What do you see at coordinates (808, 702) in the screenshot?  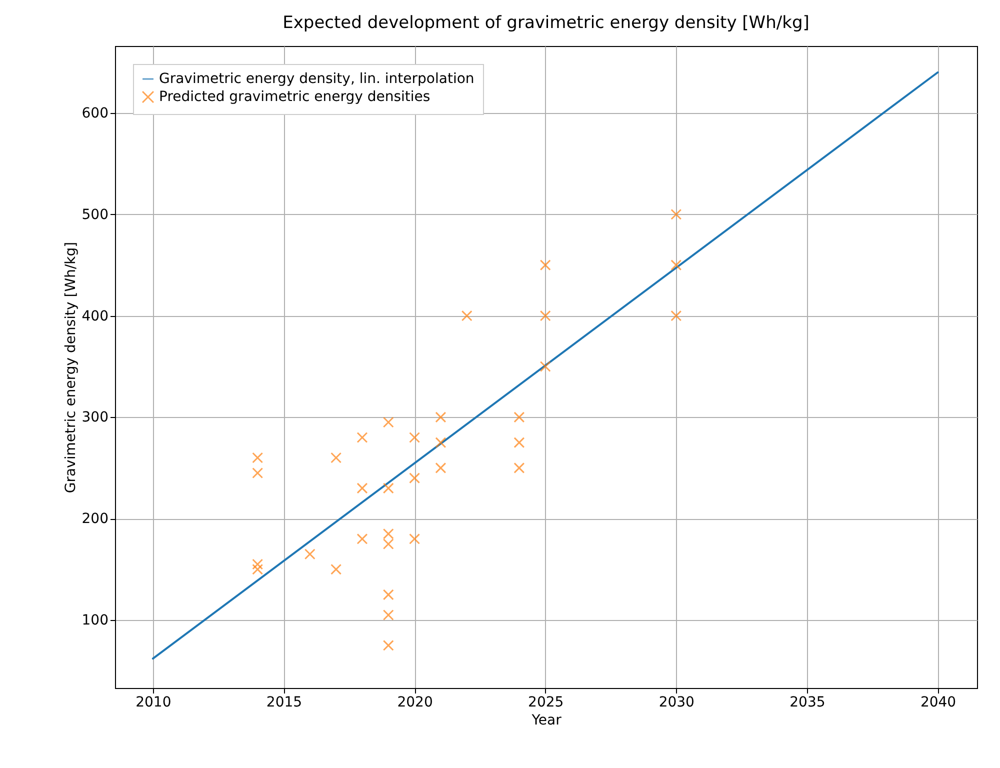 I see `x-tick-label: 2035` at bounding box center [808, 702].